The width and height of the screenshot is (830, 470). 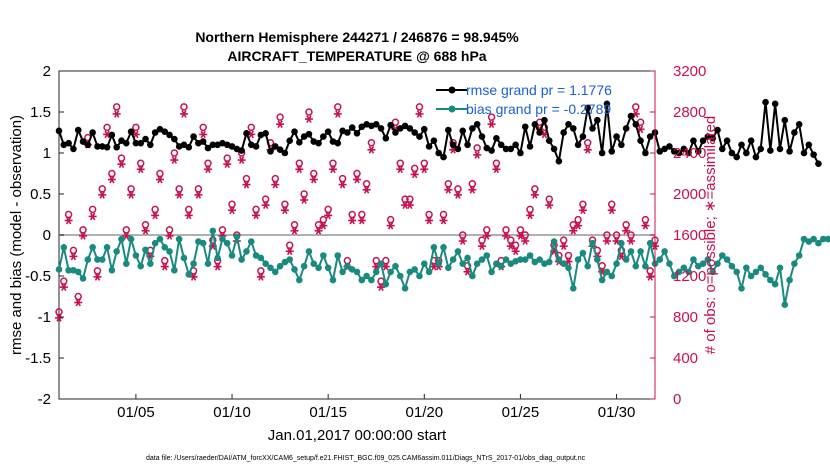 What do you see at coordinates (44, 399) in the screenshot?
I see `y-tick-label: -2` at bounding box center [44, 399].